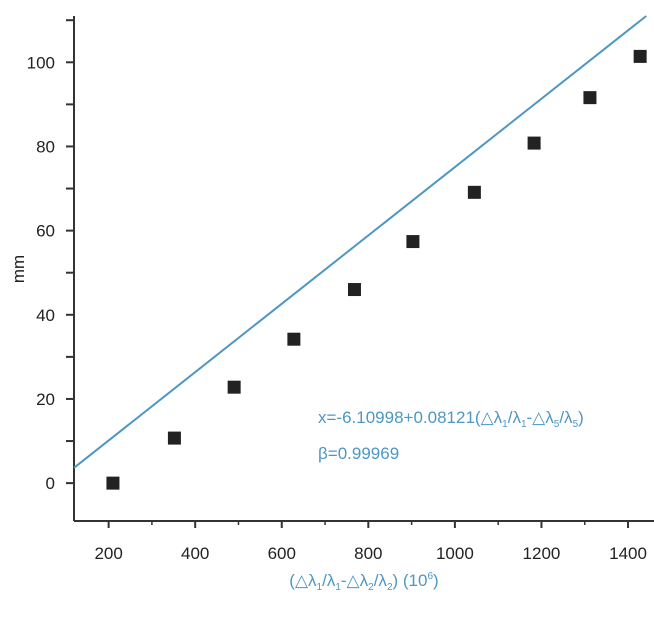  What do you see at coordinates (45, 146) in the screenshot?
I see `y-tick-label: 80` at bounding box center [45, 146].